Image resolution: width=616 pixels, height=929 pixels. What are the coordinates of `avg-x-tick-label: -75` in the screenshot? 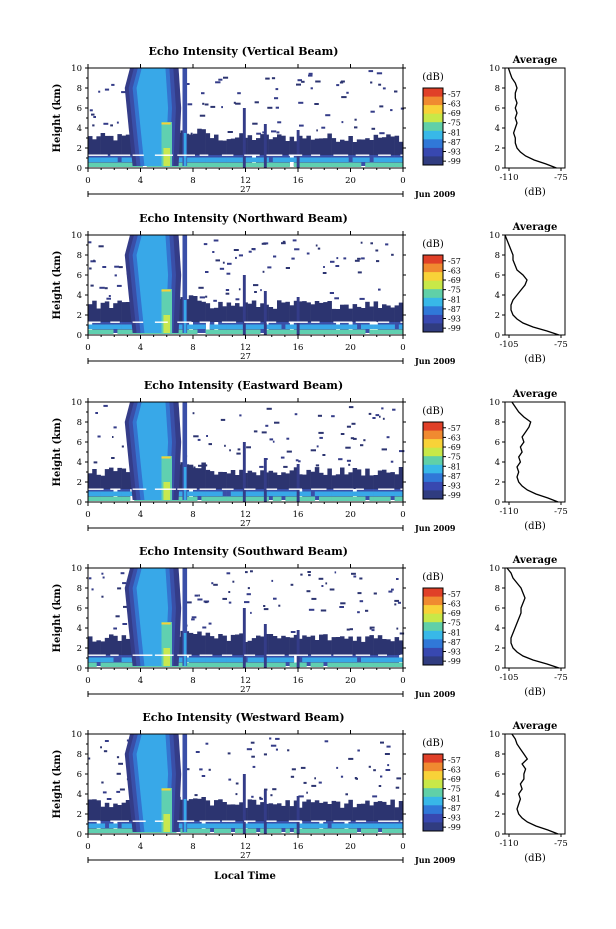 It's located at (561, 678).